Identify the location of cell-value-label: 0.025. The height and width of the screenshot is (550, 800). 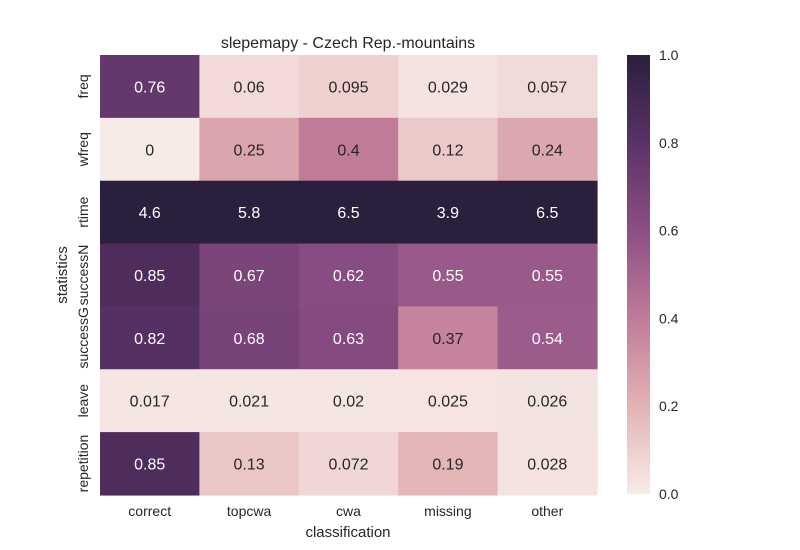
(448, 402).